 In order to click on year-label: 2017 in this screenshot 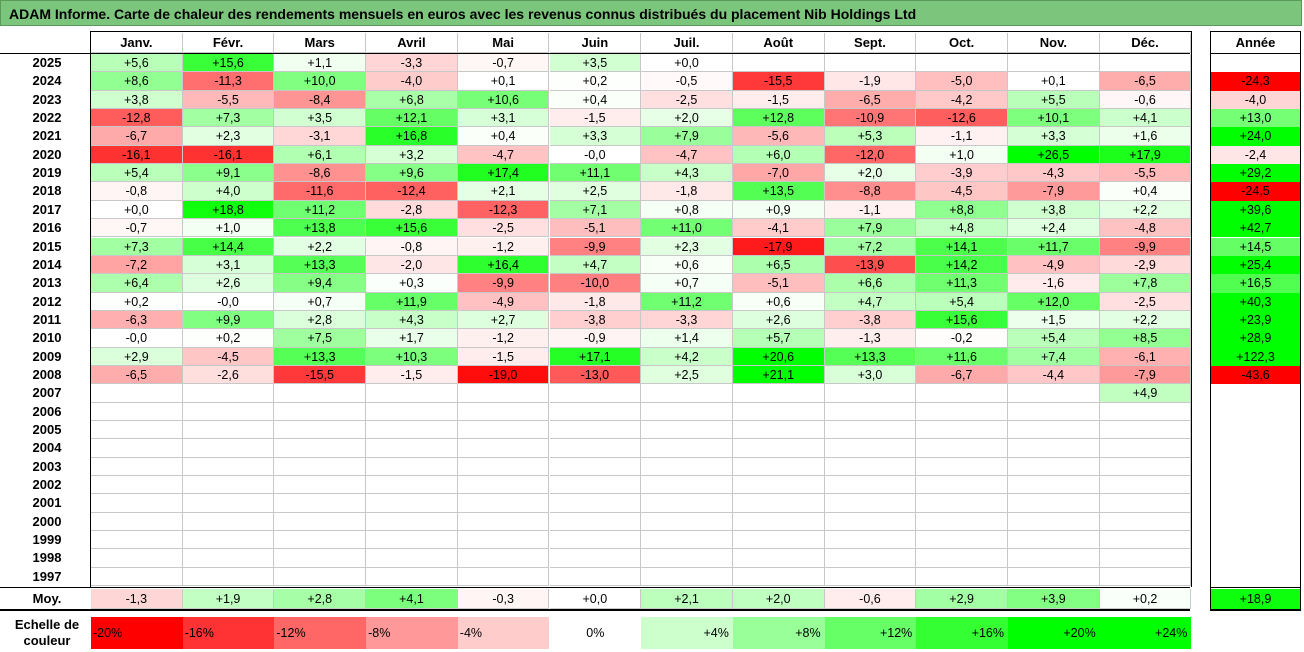, I will do `click(47, 209)`.